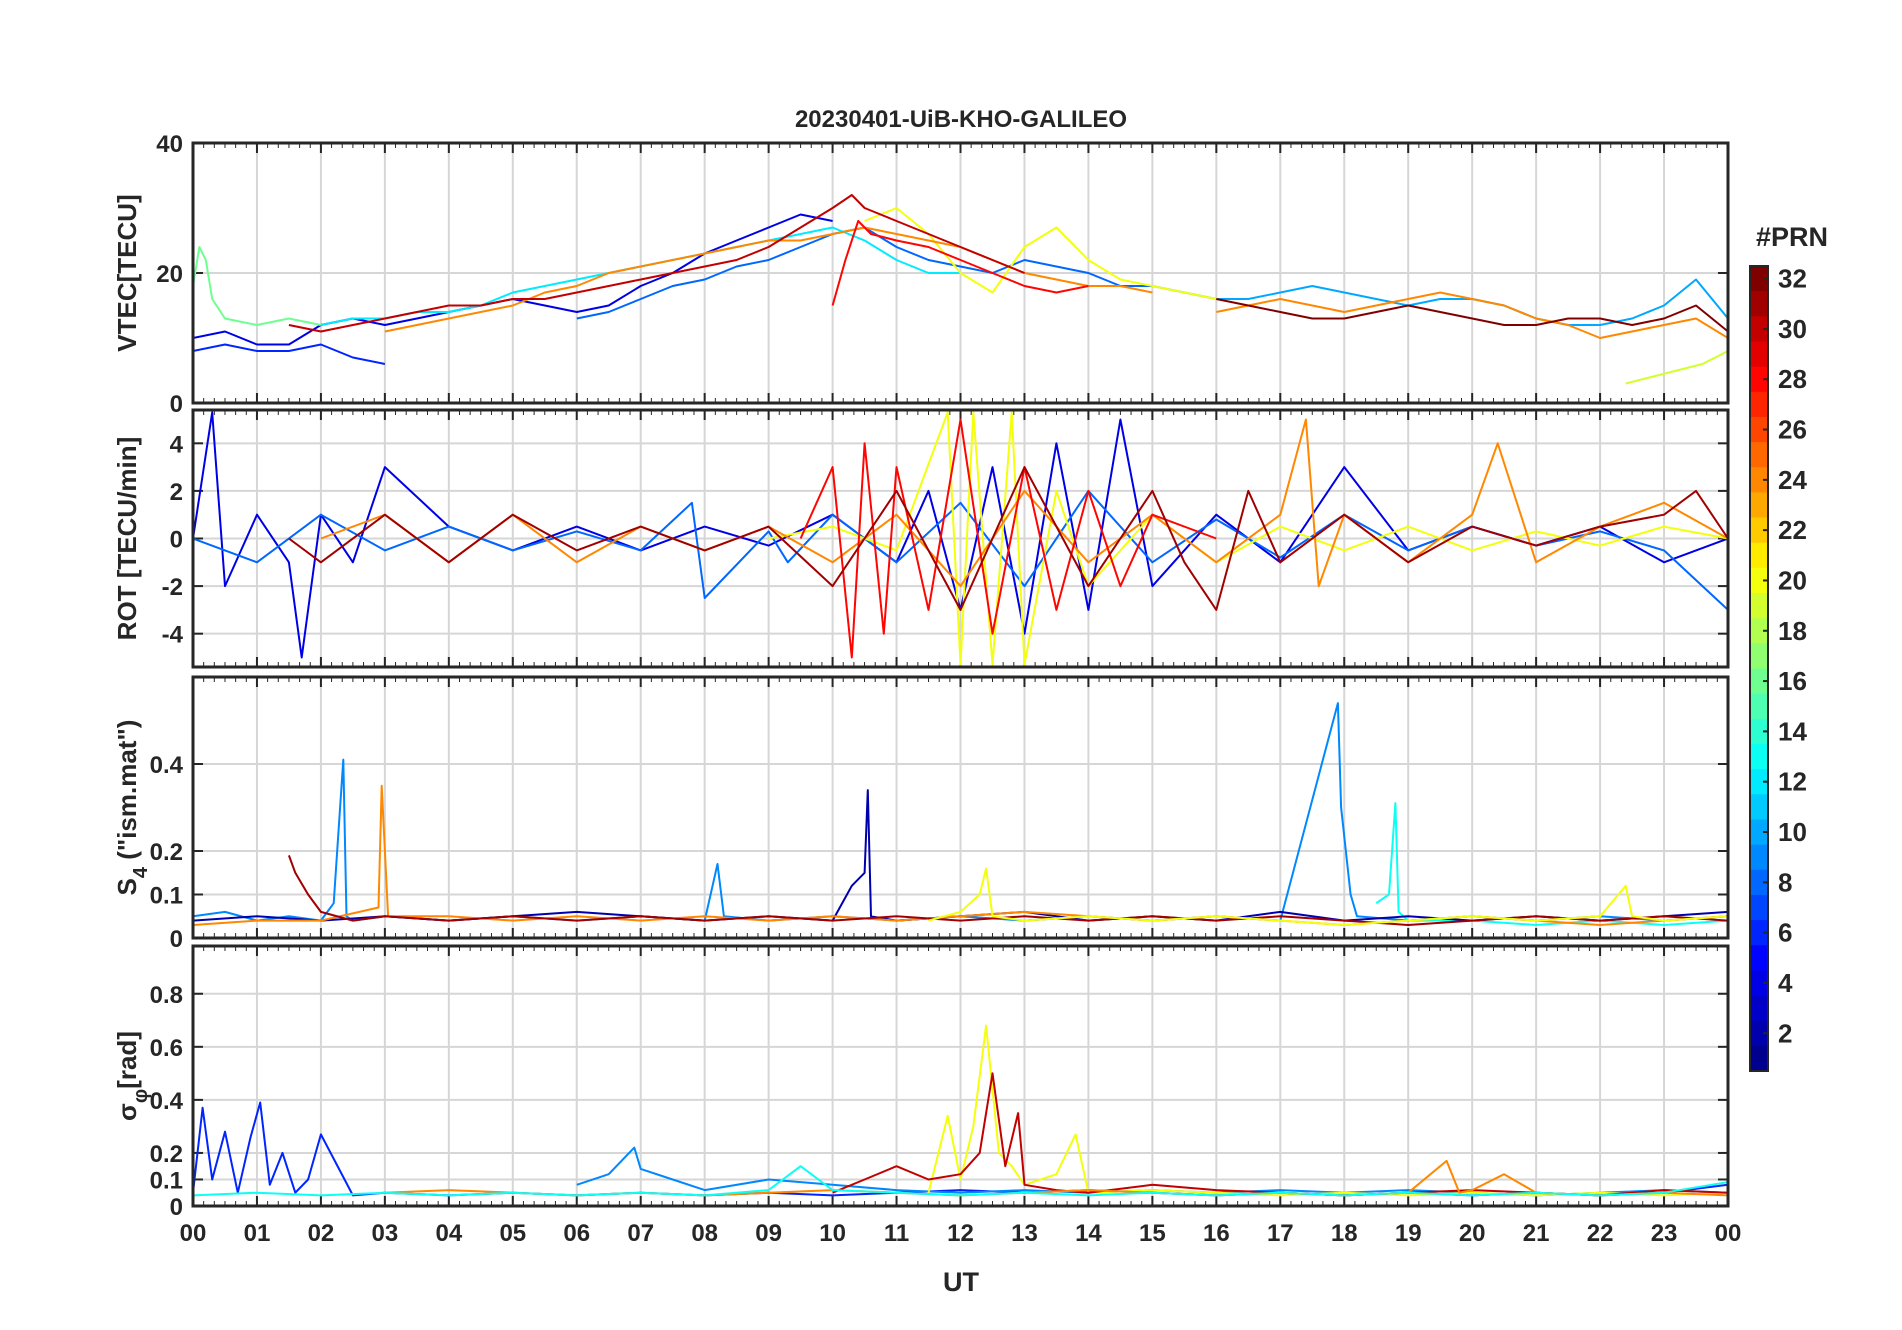 The width and height of the screenshot is (1902, 1330). I want to click on colorbar-tick-label: 26, so click(1792, 430).